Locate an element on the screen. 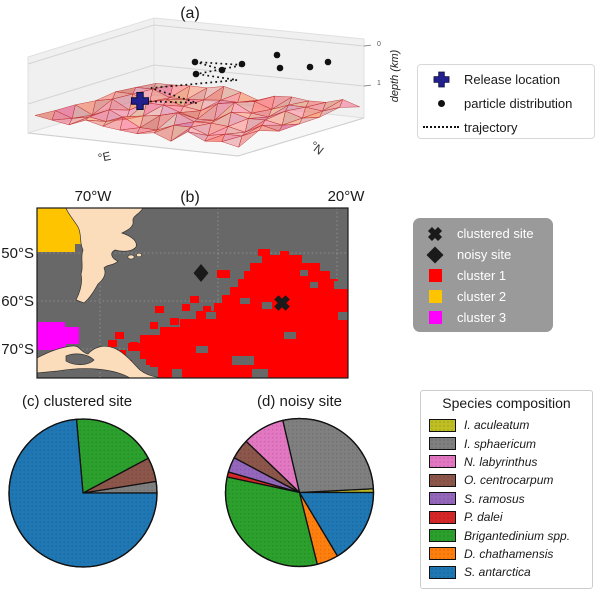  pie-noisy-site is located at coordinates (299, 492).